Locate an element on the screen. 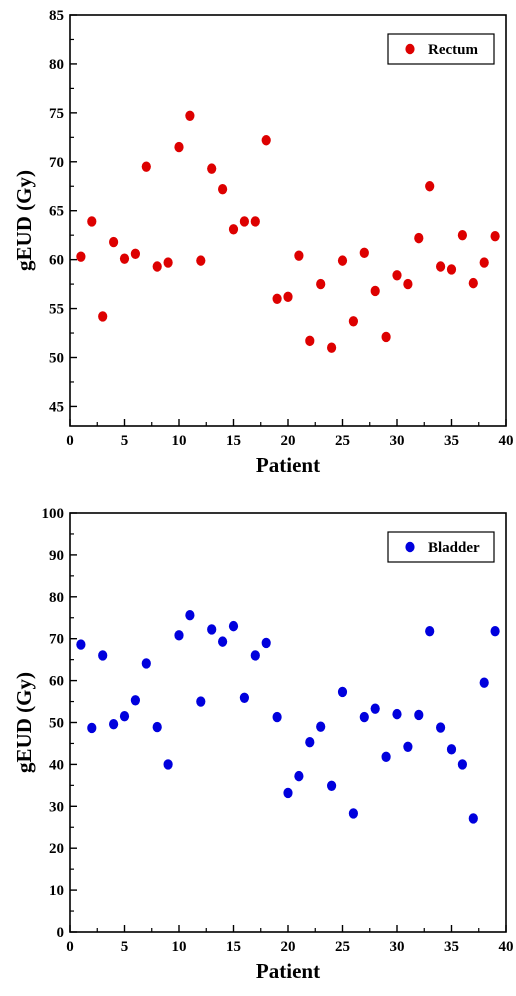  x-tick-label: 25 is located at coordinates (342, 441).